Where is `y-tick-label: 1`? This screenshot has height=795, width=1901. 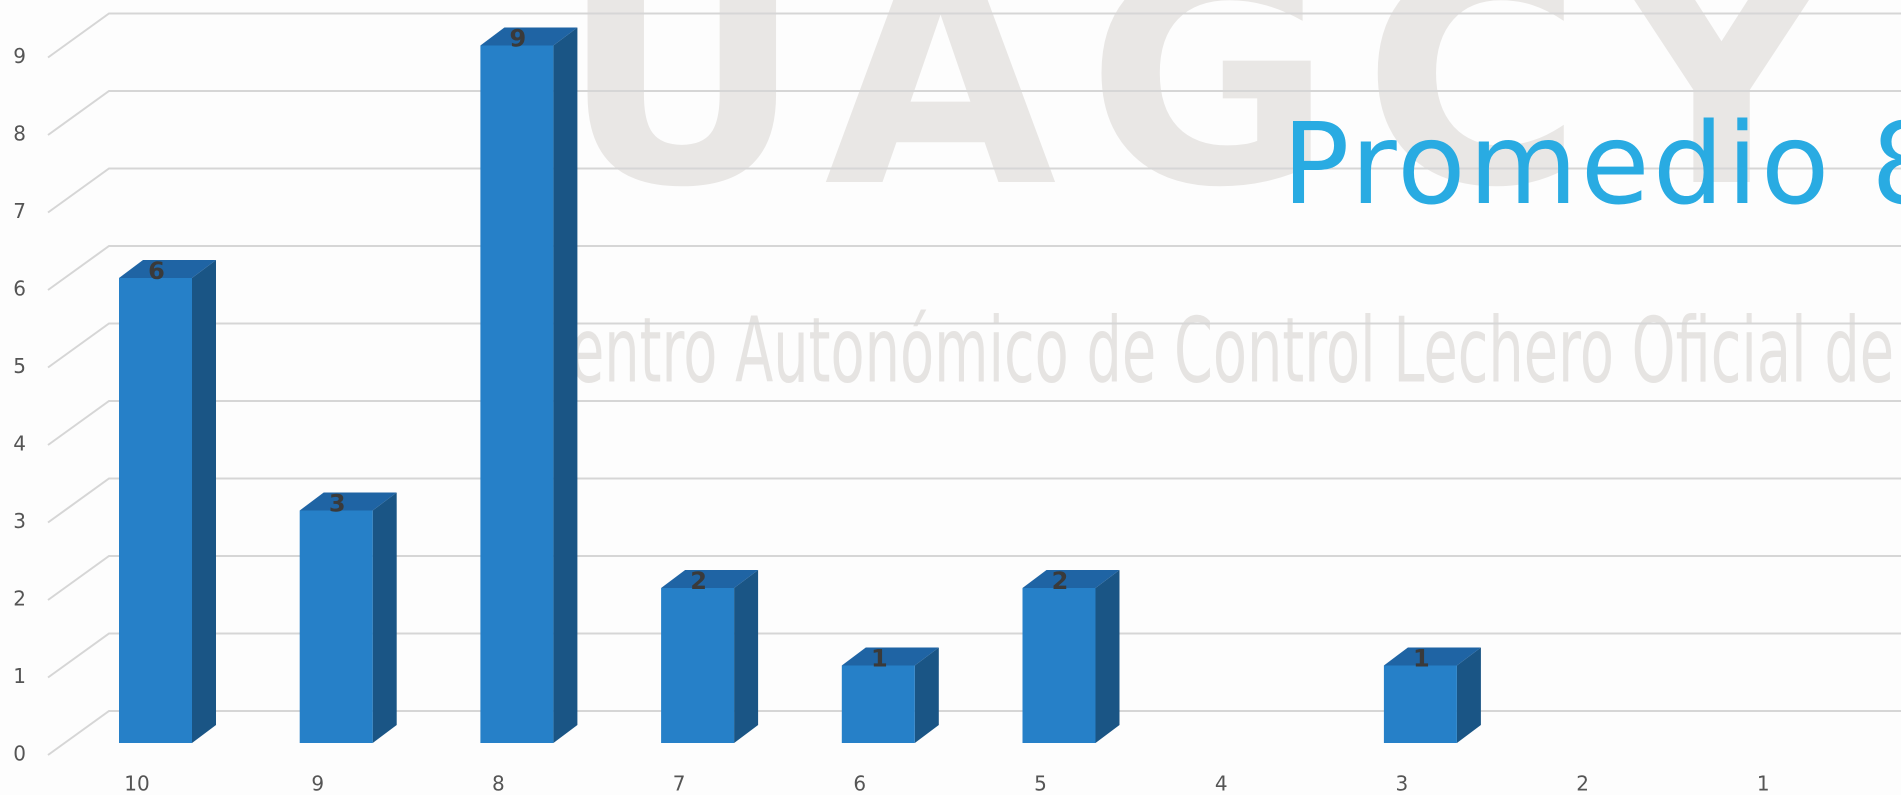
y-tick-label: 1 is located at coordinates (19, 676).